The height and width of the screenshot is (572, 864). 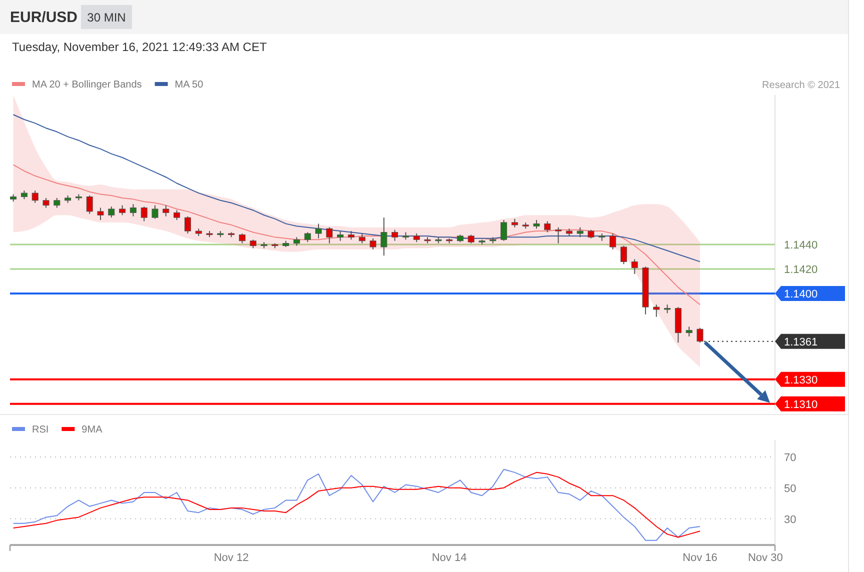 What do you see at coordinates (44, 17) in the screenshot?
I see `chart-title: EUR/USD` at bounding box center [44, 17].